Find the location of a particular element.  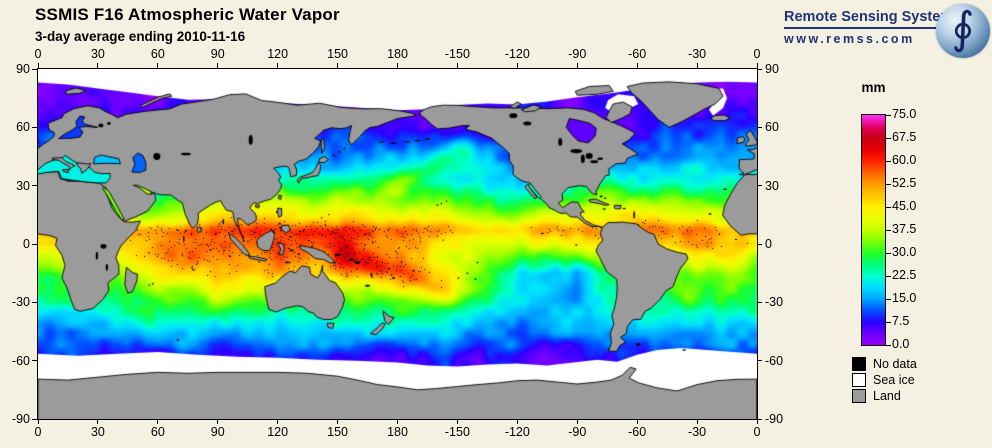

colorbar-tick-label: 30.0 is located at coordinates (904, 252).